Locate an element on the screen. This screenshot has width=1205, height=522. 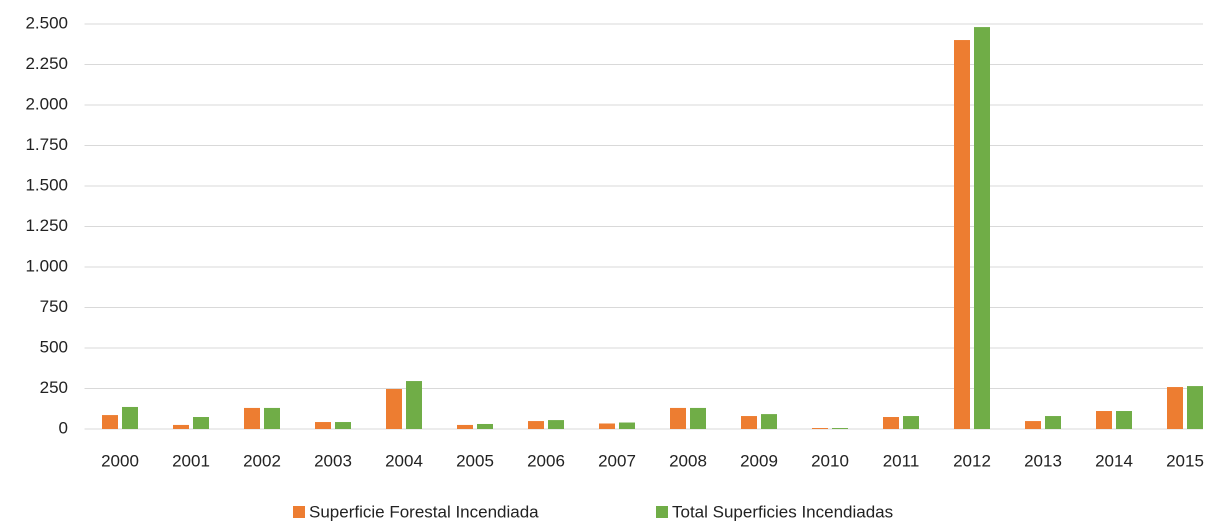
x-tick-label: 2014 is located at coordinates (1114, 460).